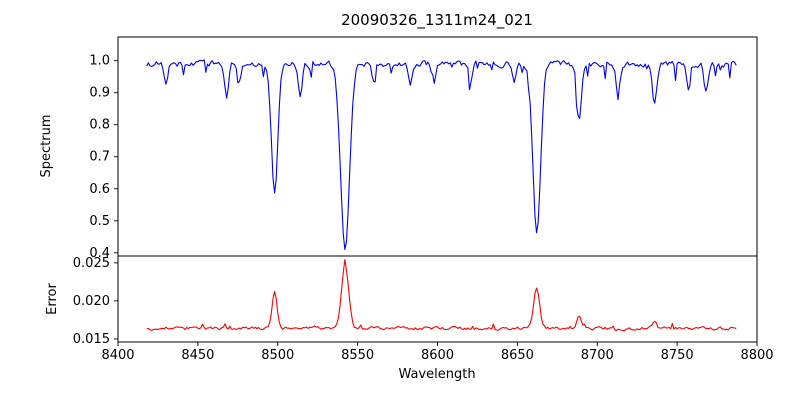 The image size is (800, 400). I want to click on error-line, so click(441, 295).